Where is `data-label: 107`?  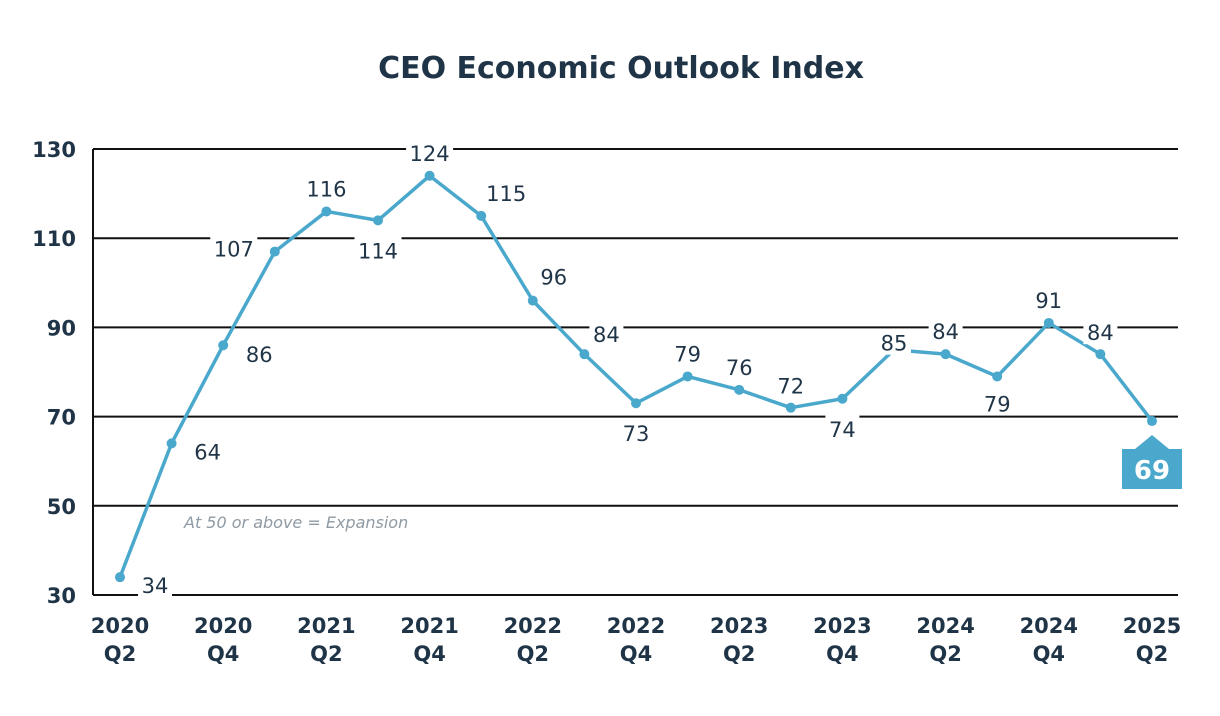
data-label: 107 is located at coordinates (234, 250).